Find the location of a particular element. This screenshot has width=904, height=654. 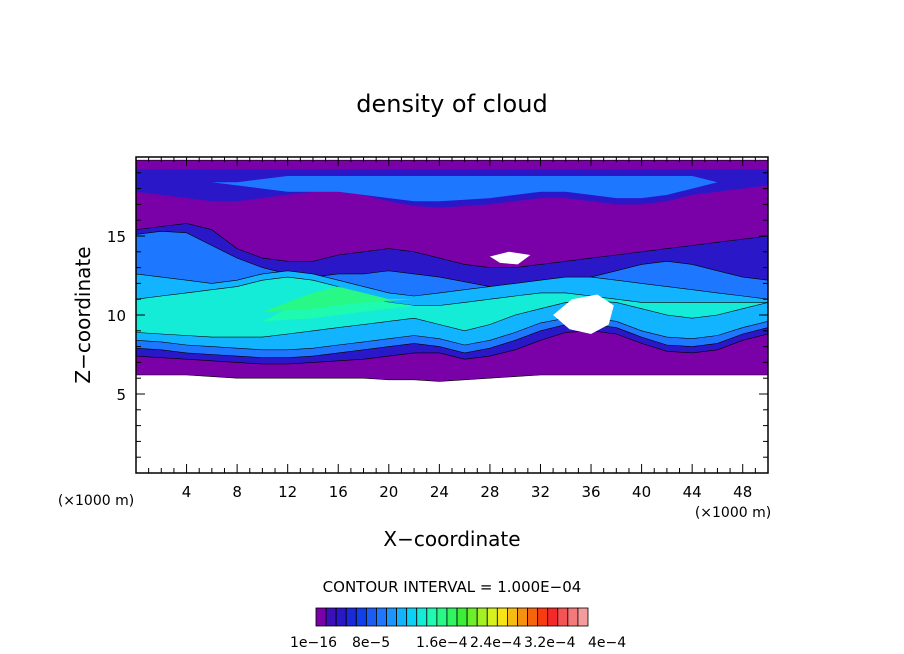

y-axis-label: Z−coordinate is located at coordinates (83, 314).